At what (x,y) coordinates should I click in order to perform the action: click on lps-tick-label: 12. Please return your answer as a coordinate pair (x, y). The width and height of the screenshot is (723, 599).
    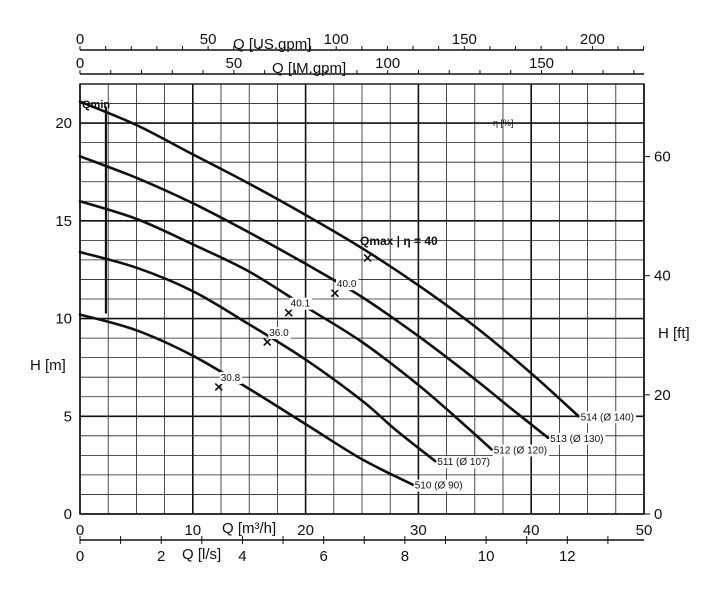
    Looking at the image, I should click on (567, 556).